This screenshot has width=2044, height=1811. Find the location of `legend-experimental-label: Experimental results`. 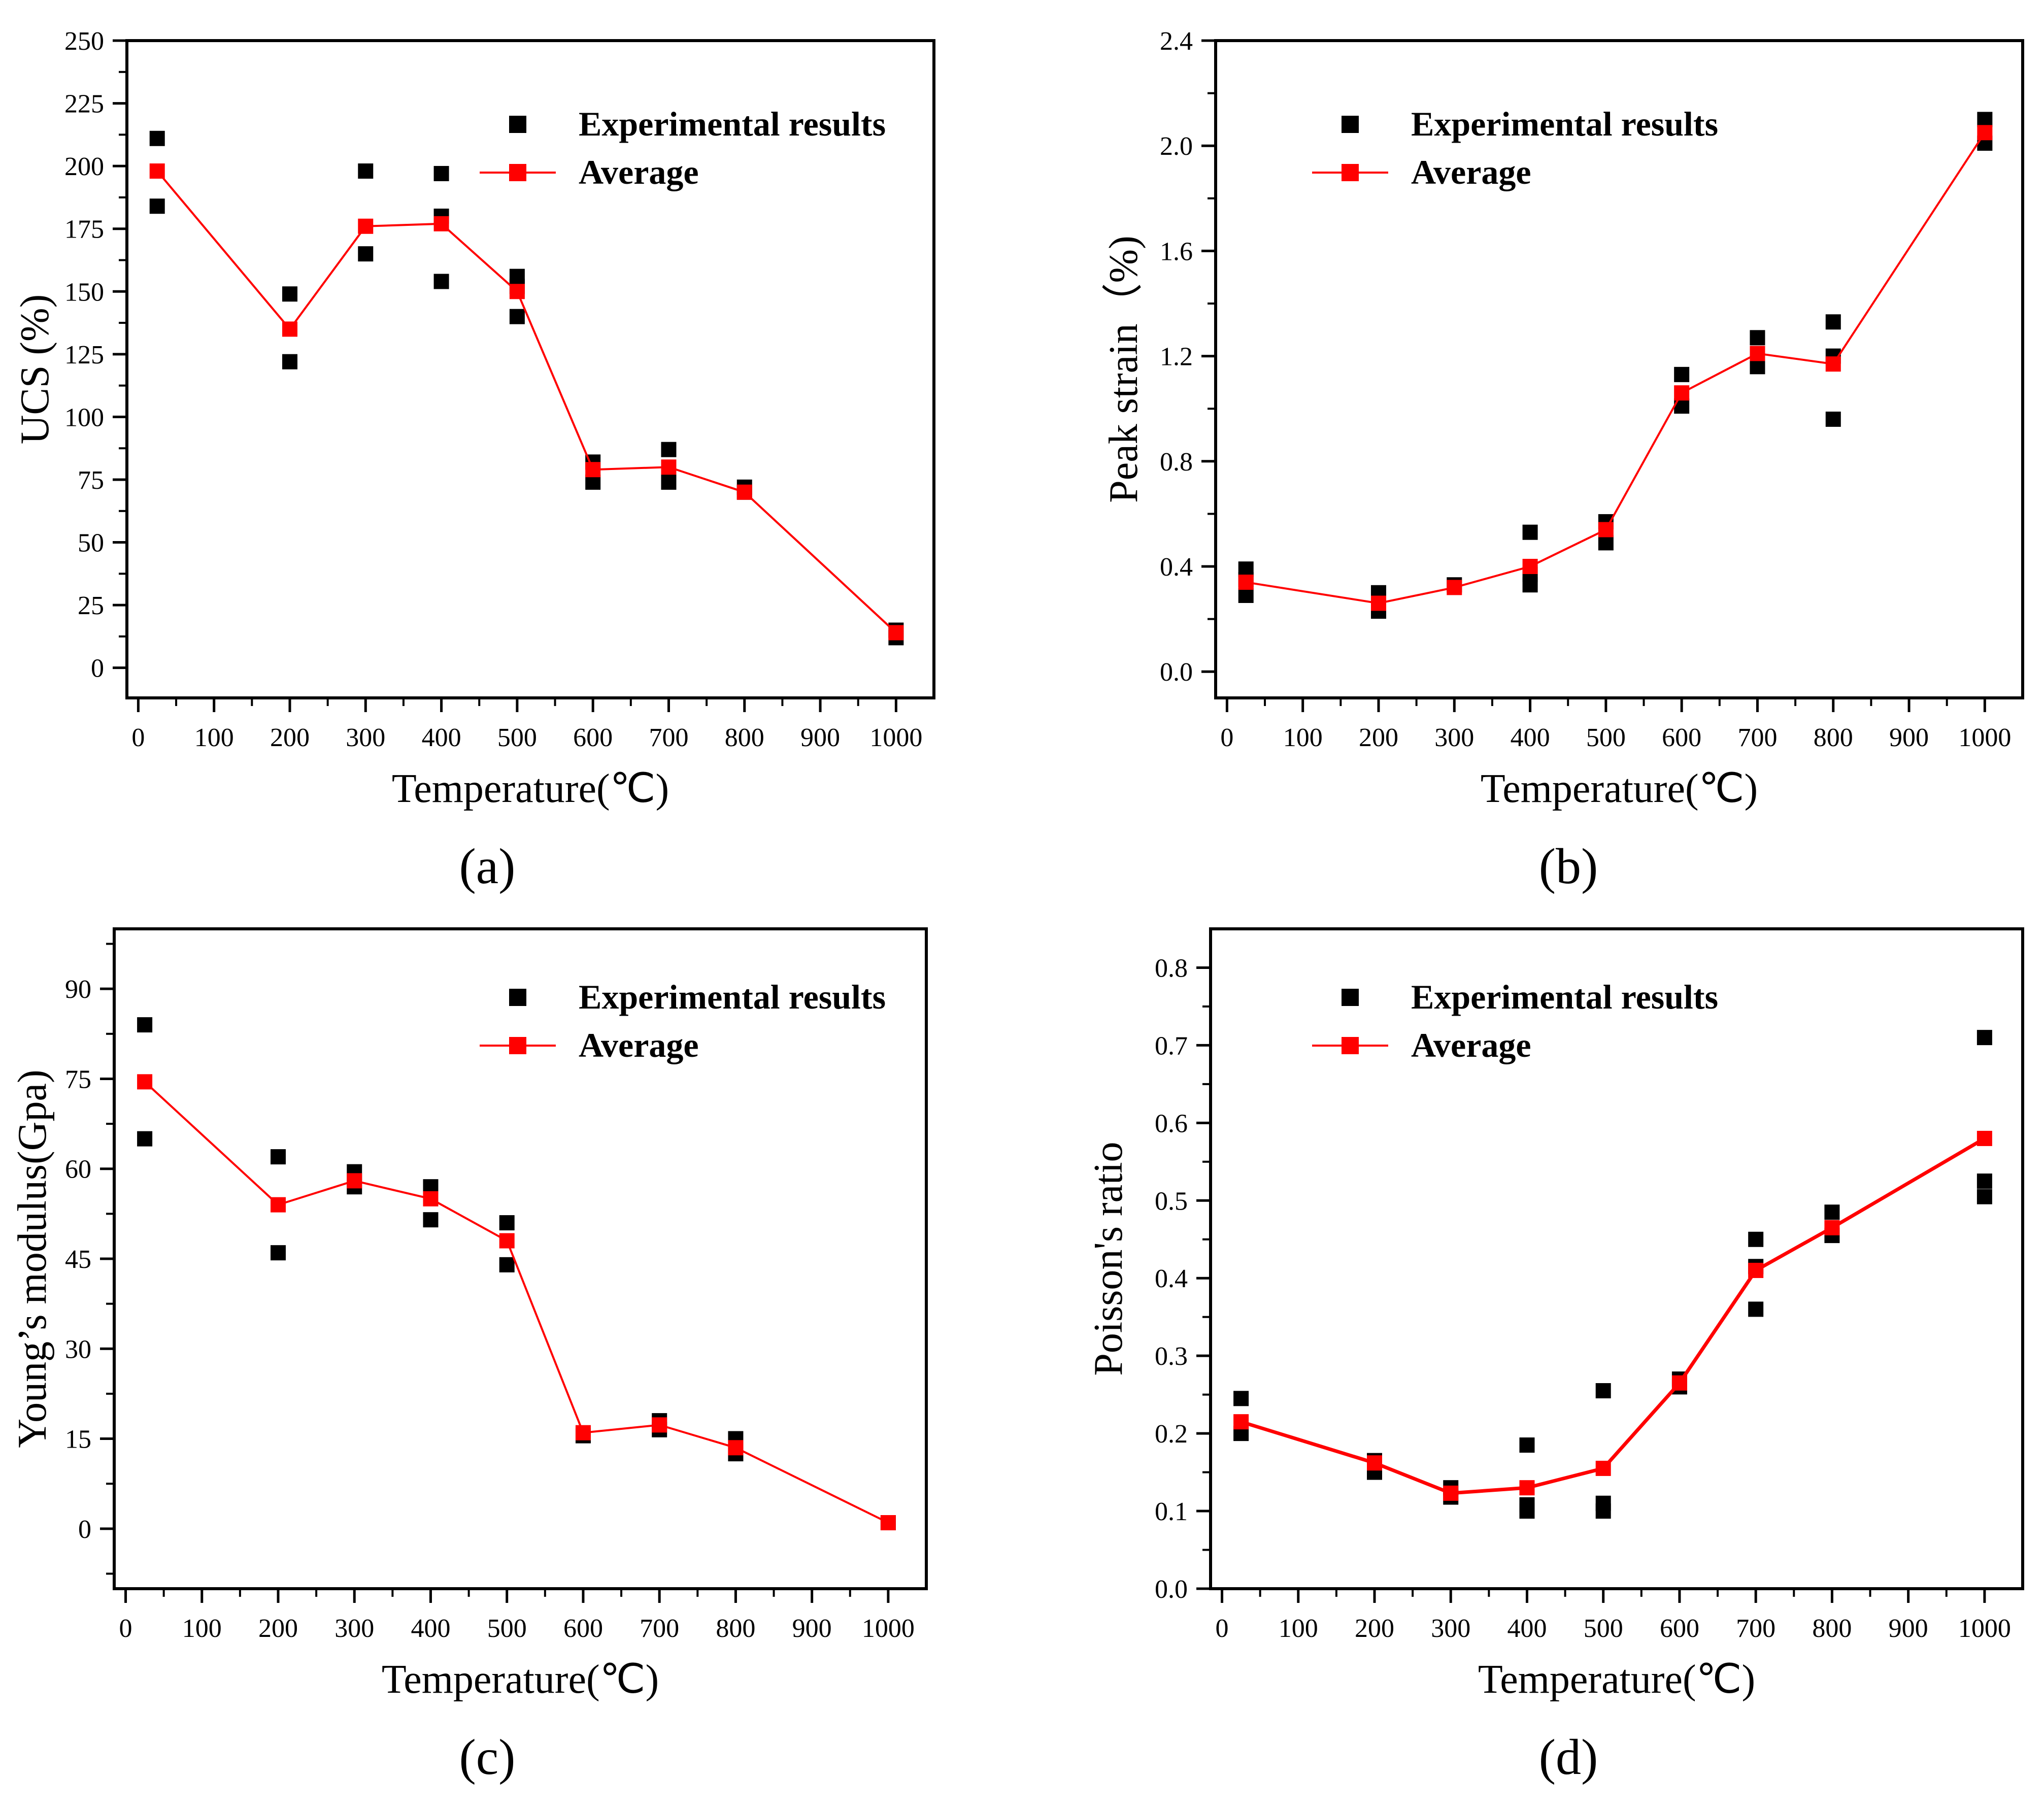

legend-experimental-label: Experimental results is located at coordinates (732, 997).